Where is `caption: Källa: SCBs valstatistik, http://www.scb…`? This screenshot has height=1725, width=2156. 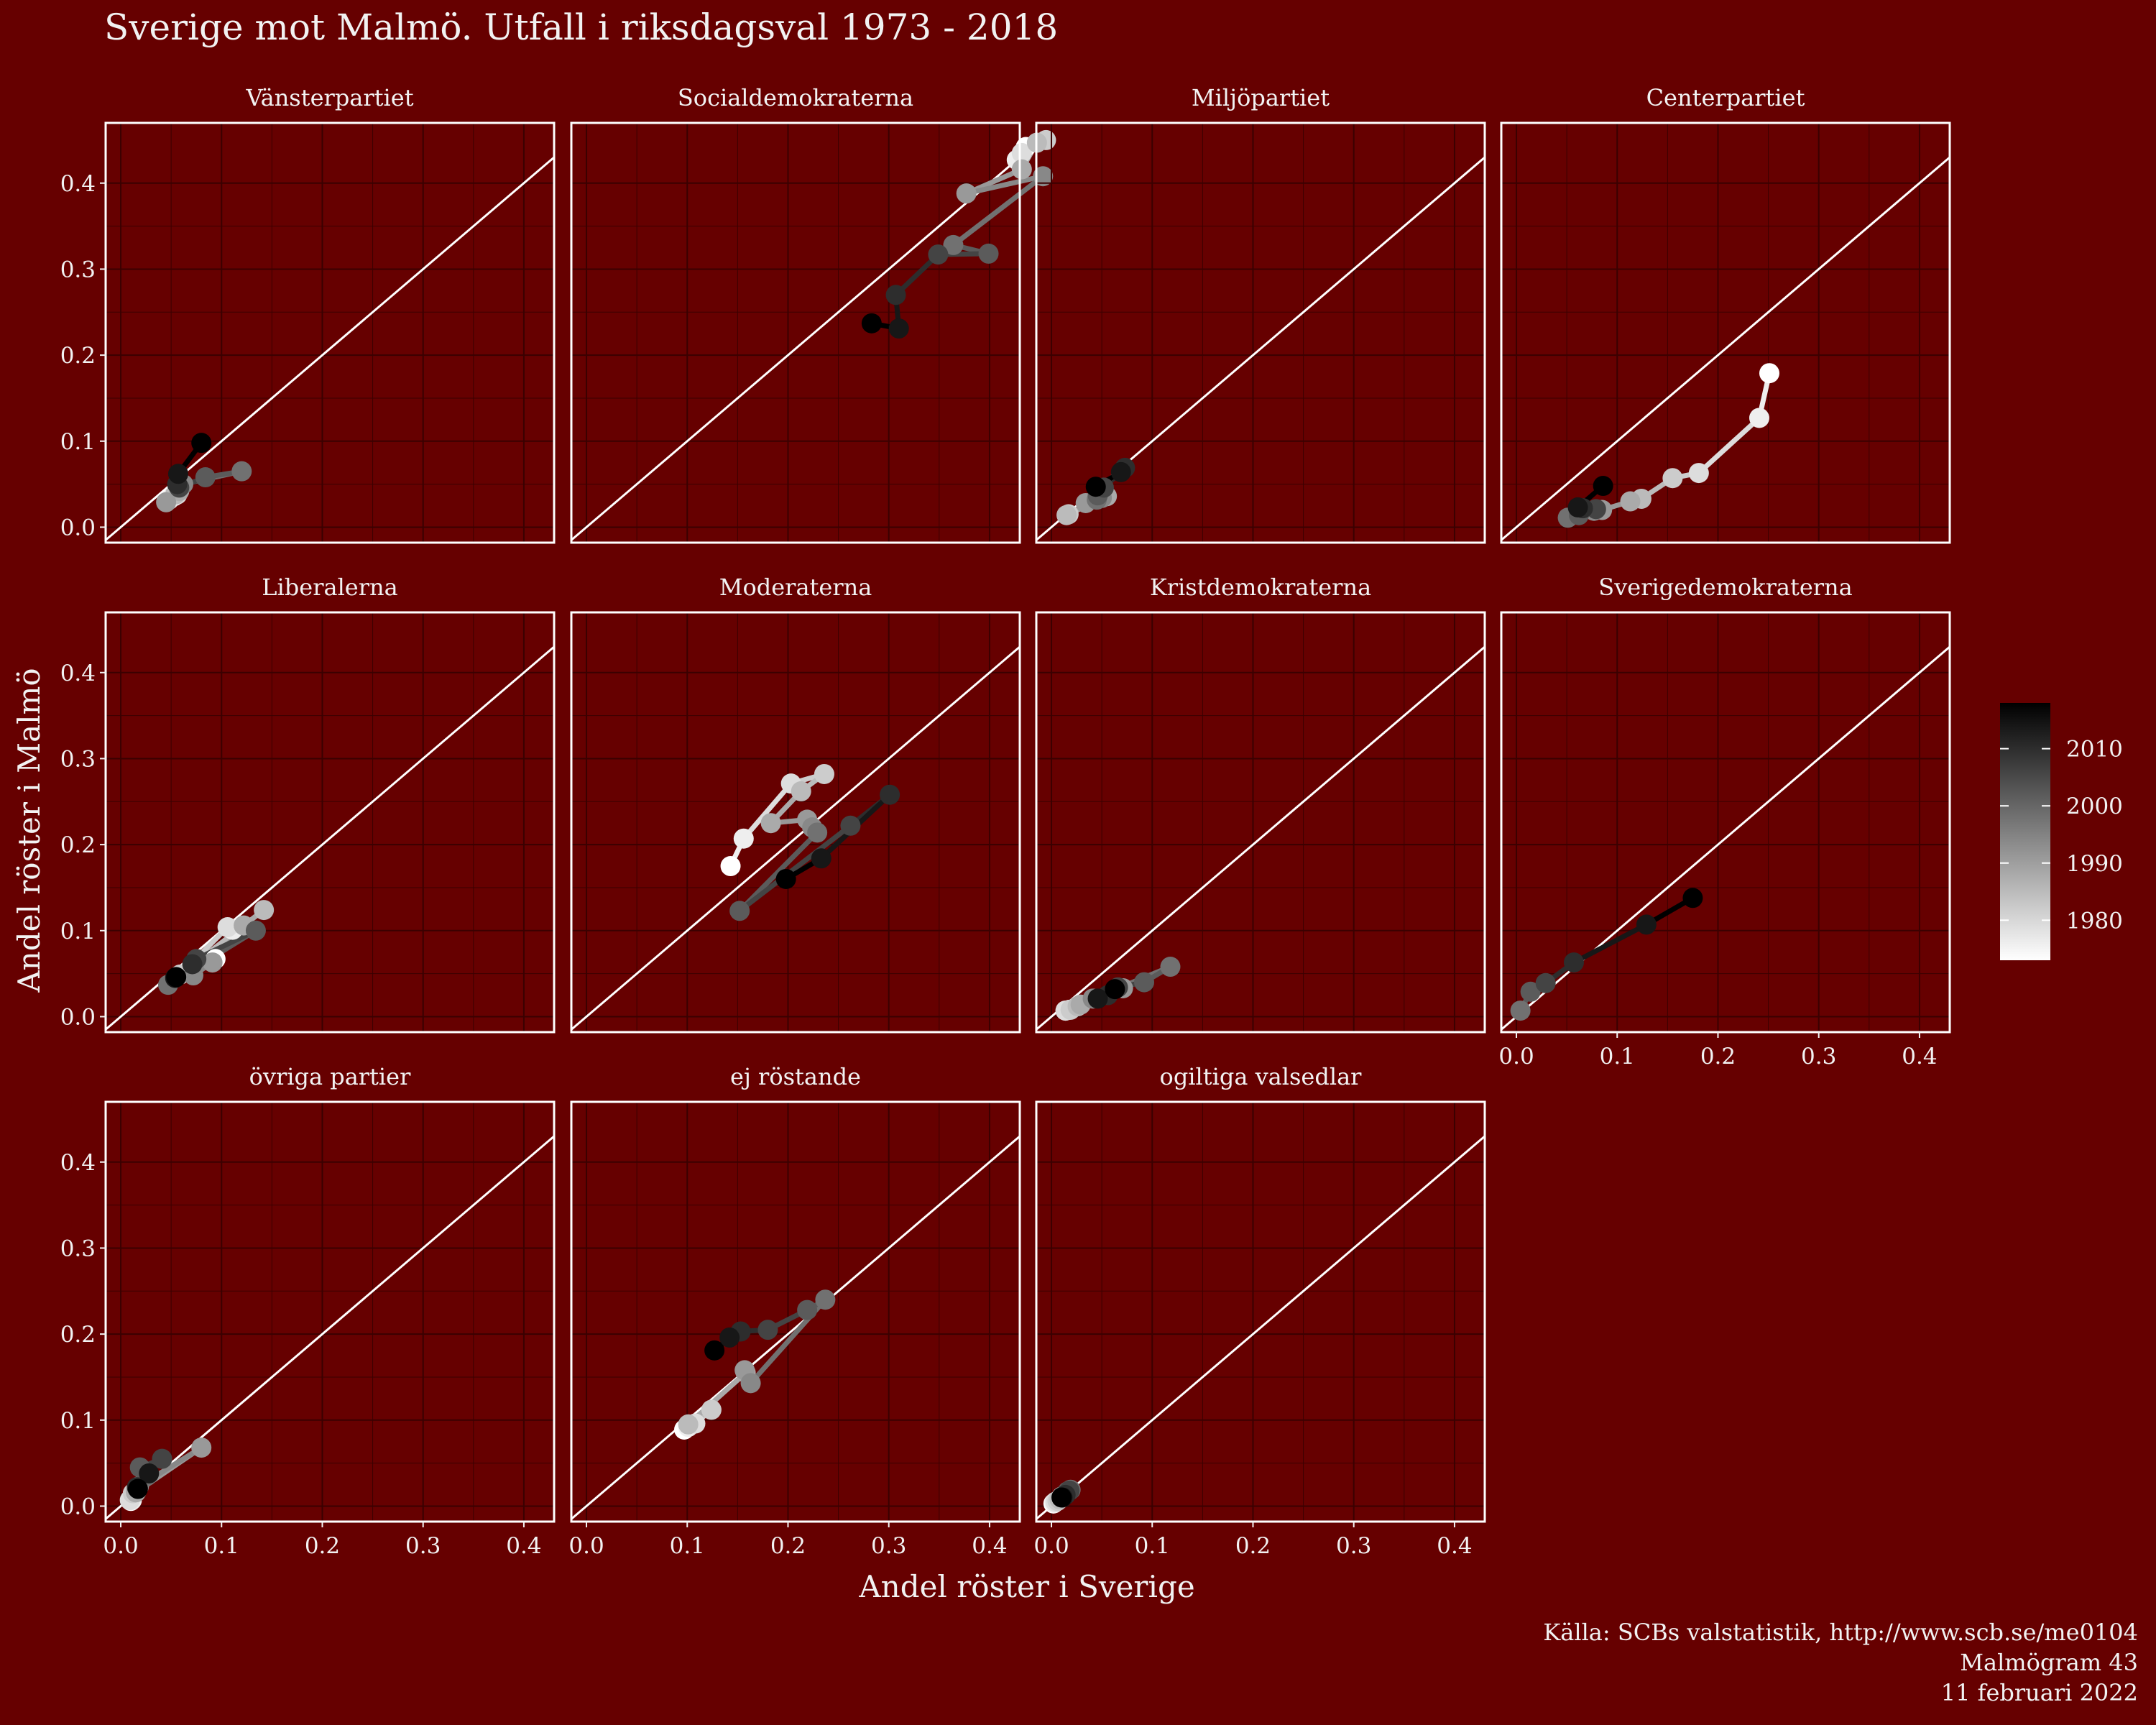
caption: Källa: SCBs valstatistik, http://www.scb… is located at coordinates (1840, 1662).